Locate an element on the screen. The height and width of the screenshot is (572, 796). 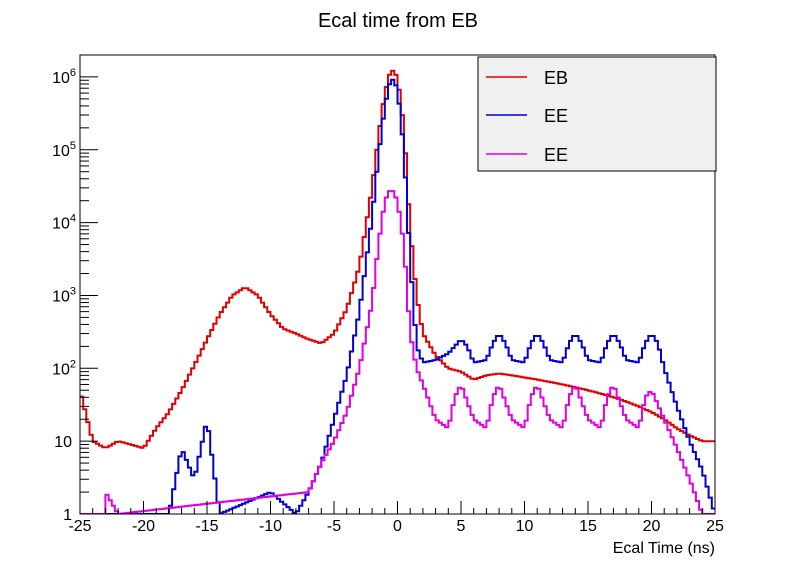
x-tick-label: -25 is located at coordinates (79, 526).